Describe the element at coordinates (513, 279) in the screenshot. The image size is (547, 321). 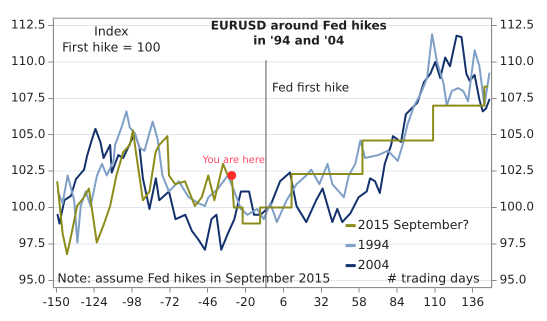
I see `y2-tick-label: 95.0` at that location.